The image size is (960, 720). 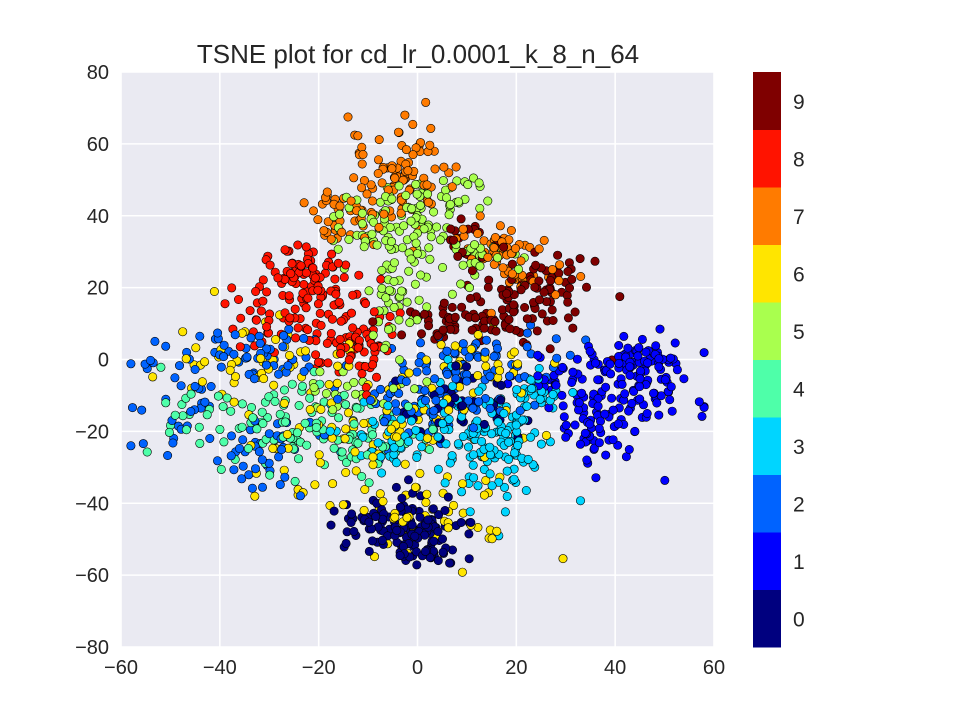 I want to click on colorbar-label: 6, so click(x=799, y=274).